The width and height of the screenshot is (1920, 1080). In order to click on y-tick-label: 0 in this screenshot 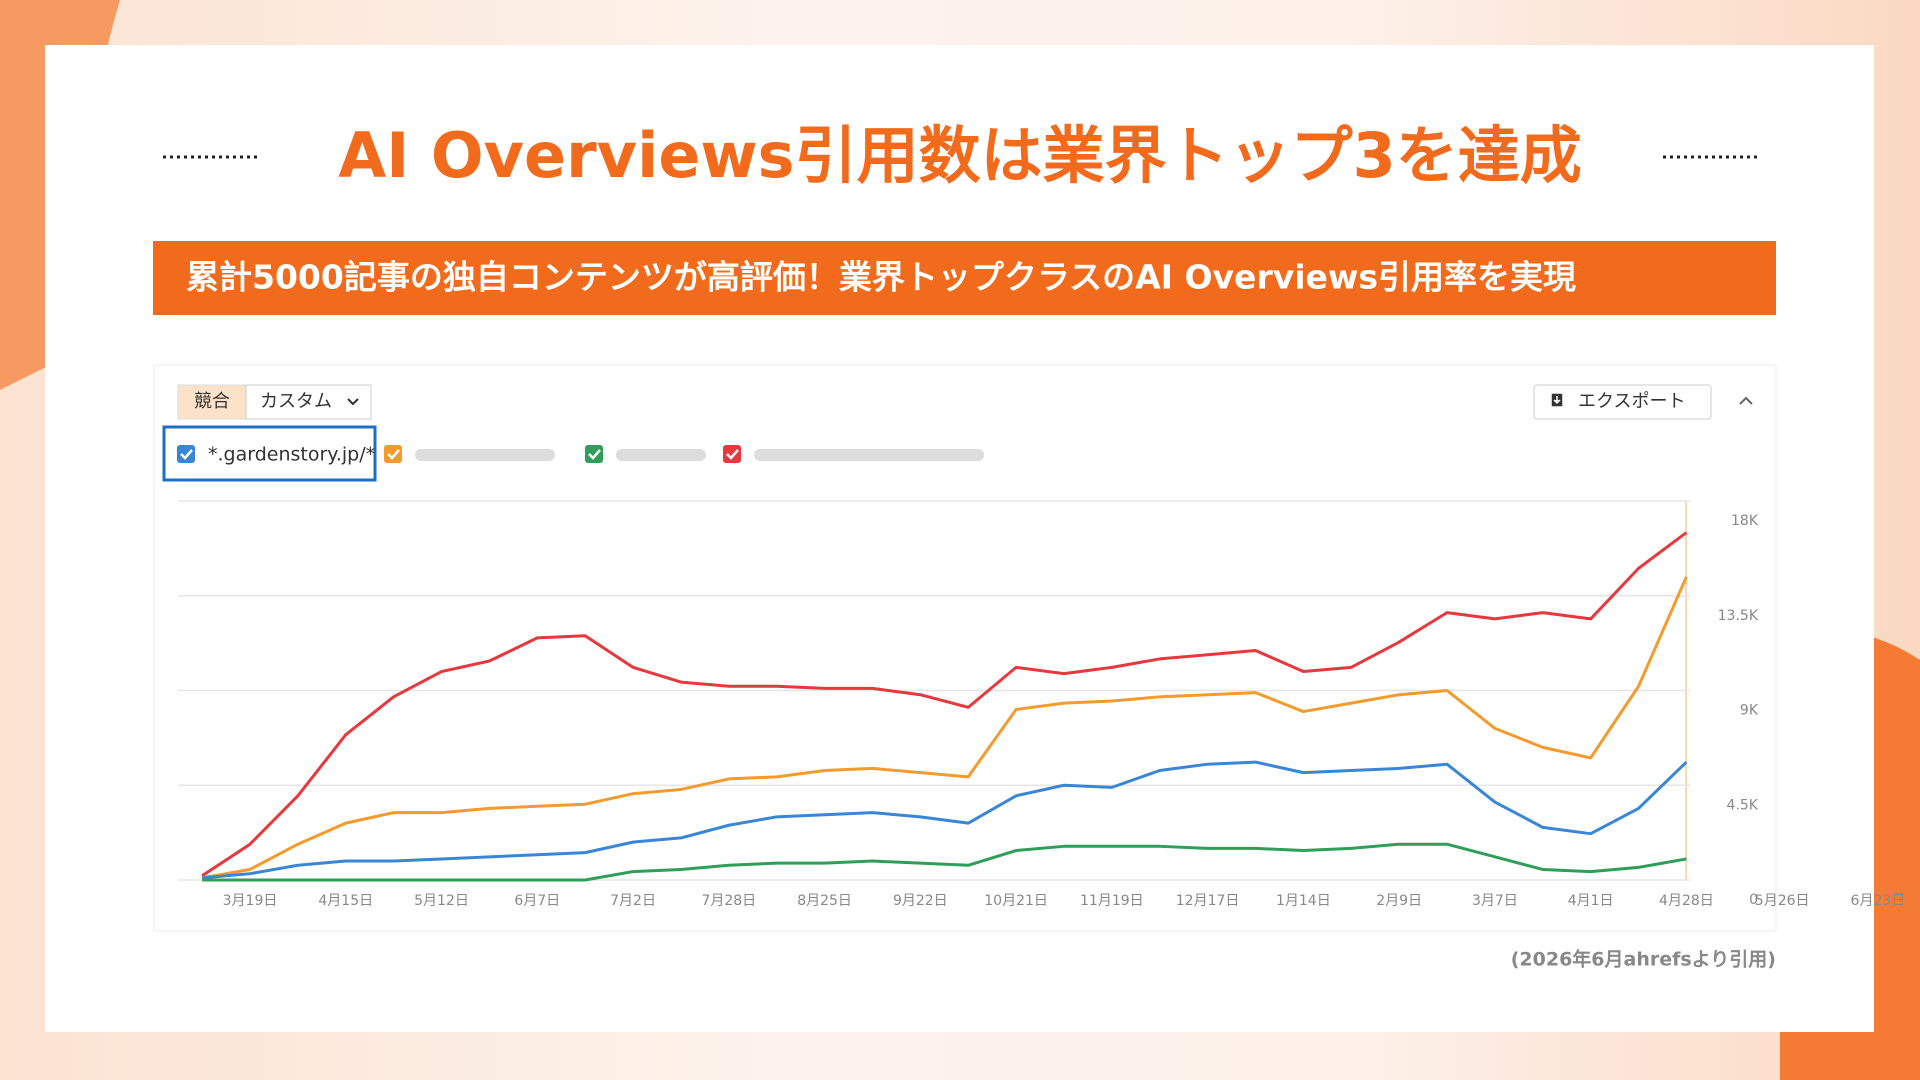, I will do `click(1753, 900)`.